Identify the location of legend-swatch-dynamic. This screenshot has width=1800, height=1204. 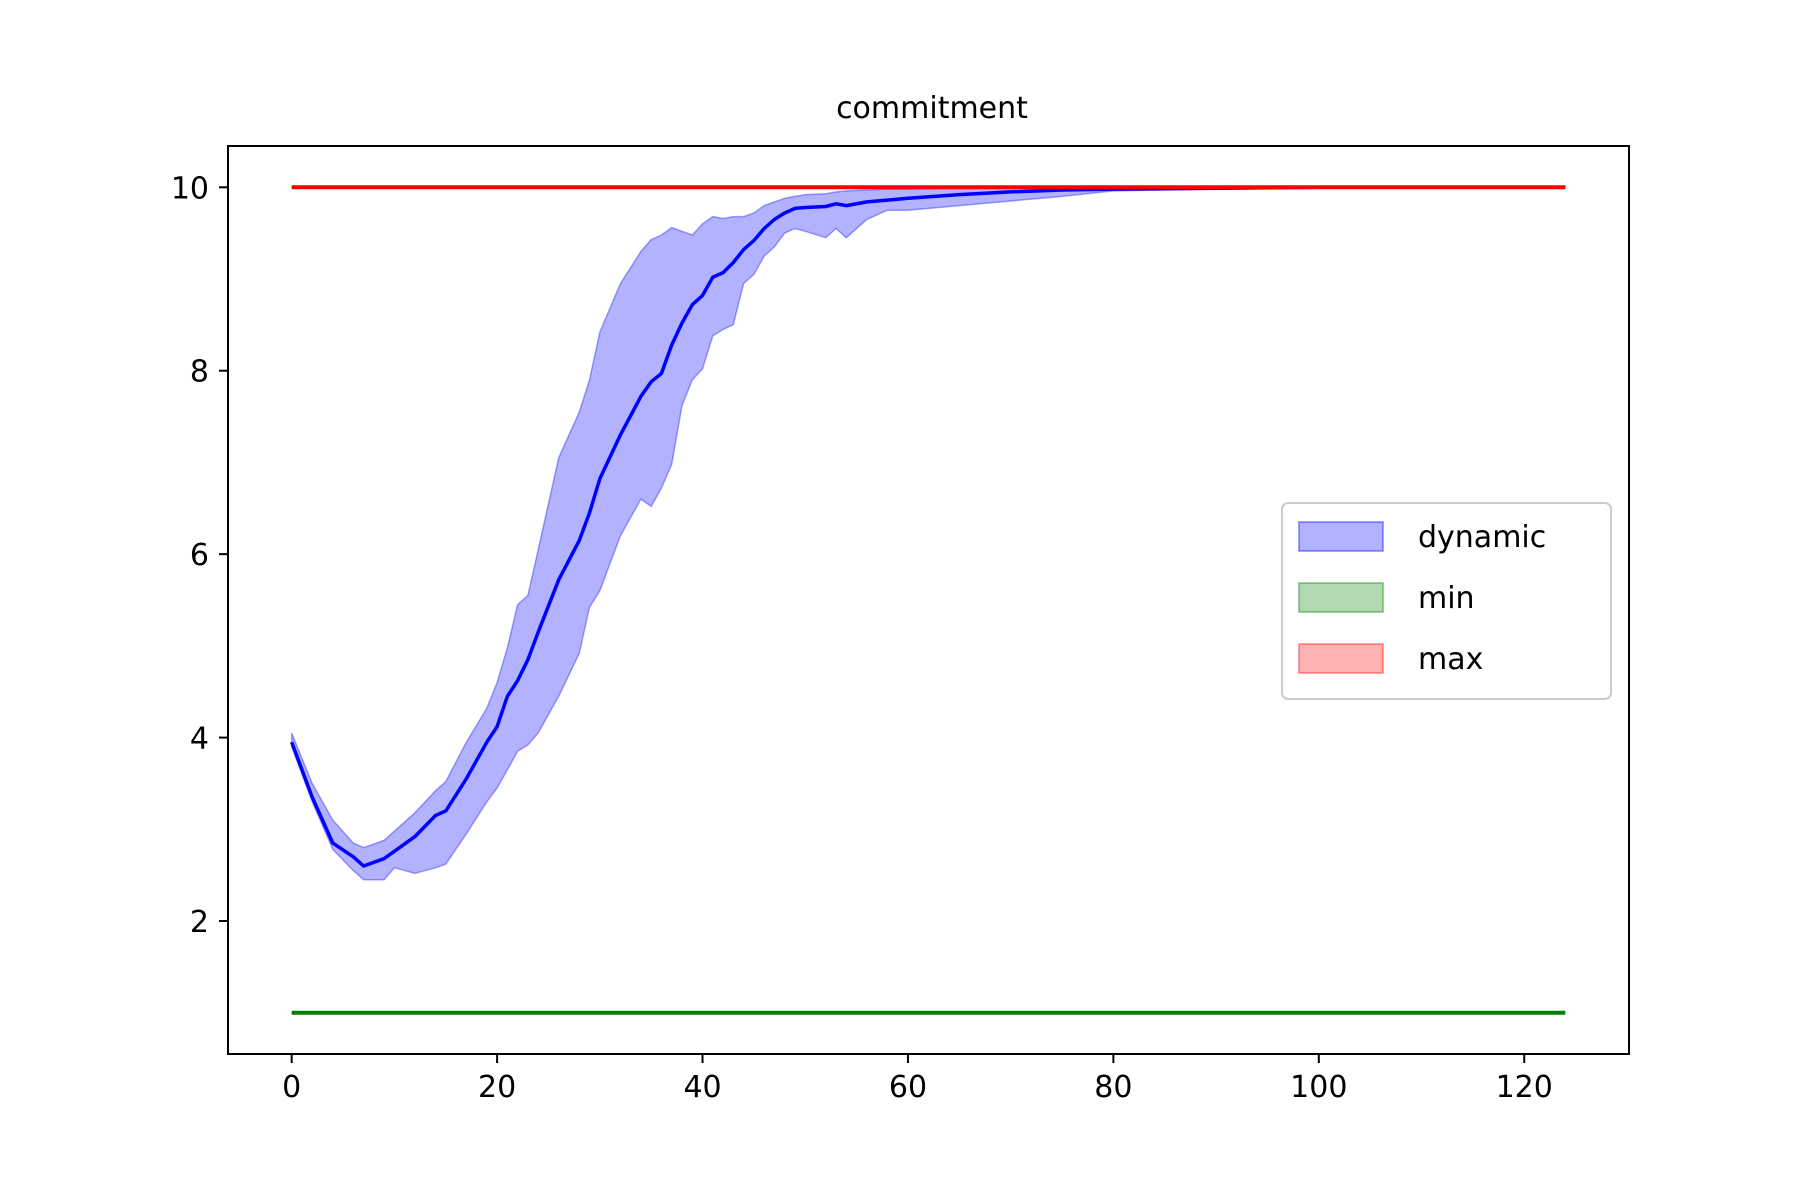
(1341, 536).